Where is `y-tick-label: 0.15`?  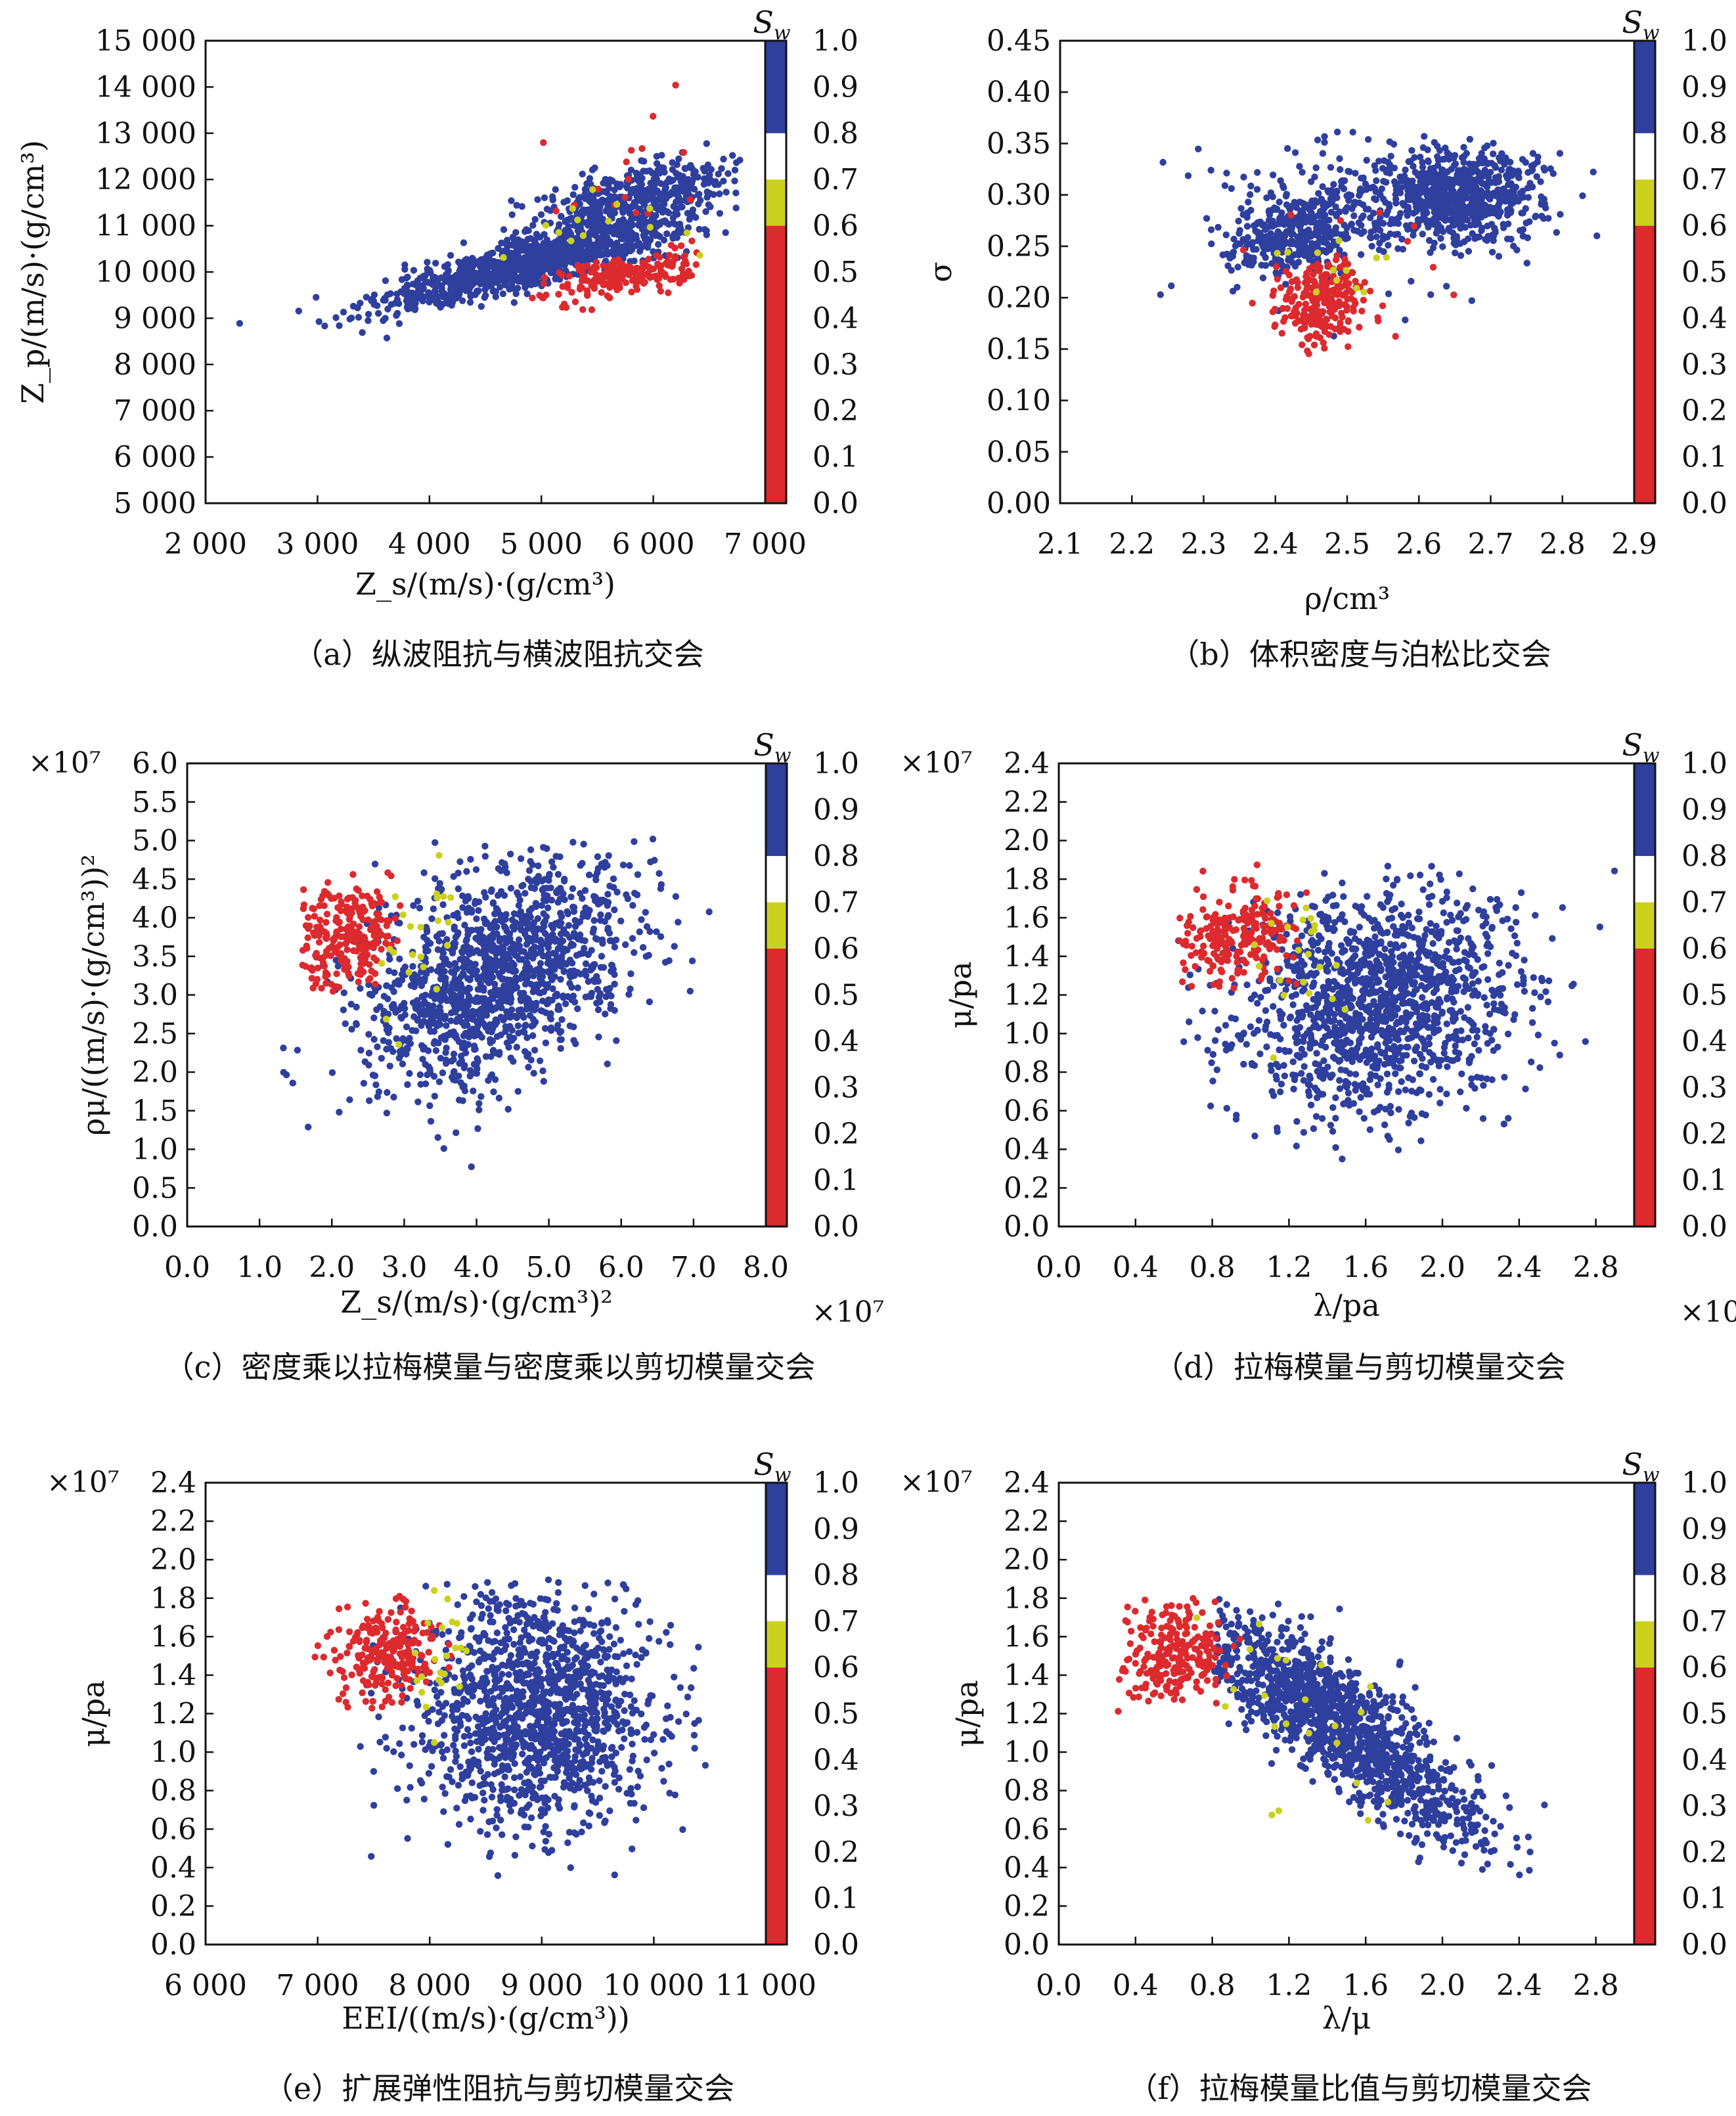
y-tick-label: 0.15 is located at coordinates (1019, 349).